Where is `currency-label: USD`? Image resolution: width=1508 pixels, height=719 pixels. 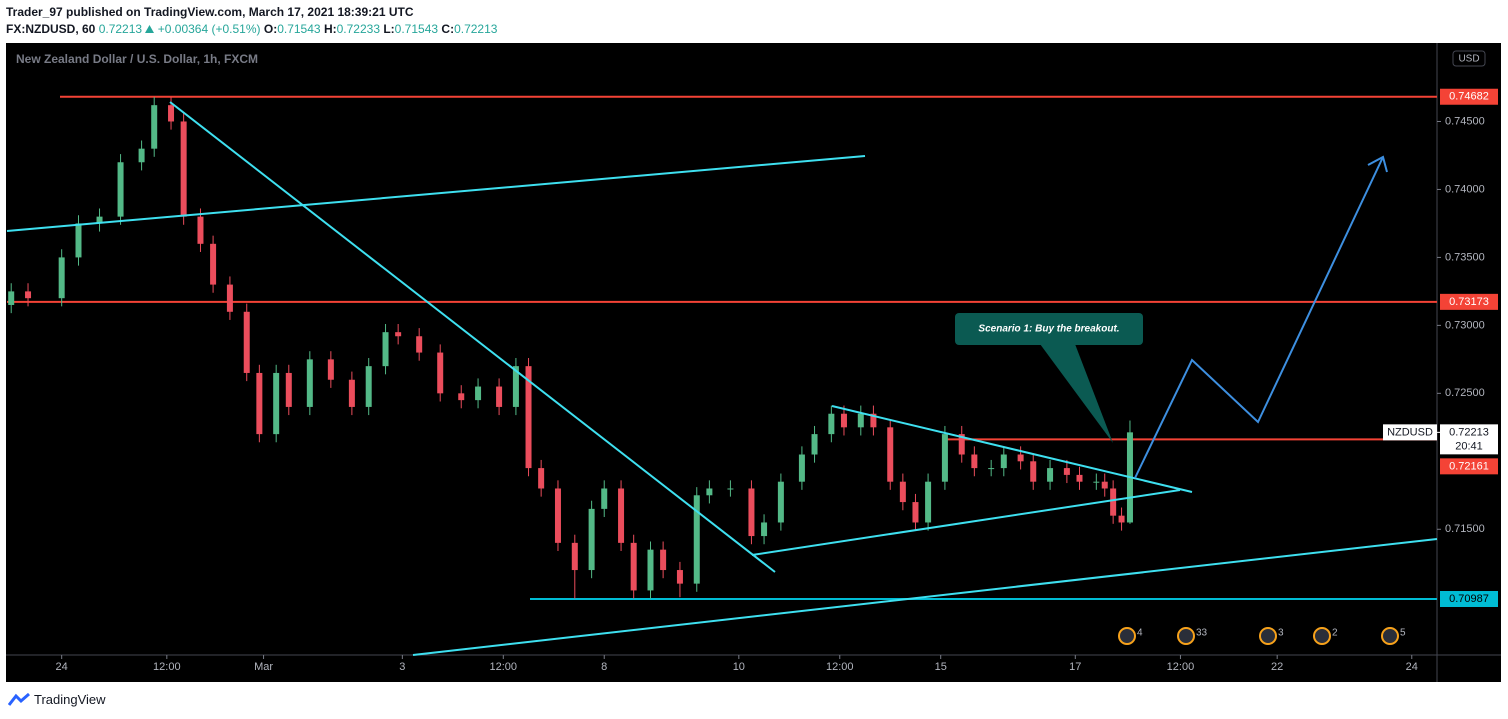 currency-label: USD is located at coordinates (1468, 59).